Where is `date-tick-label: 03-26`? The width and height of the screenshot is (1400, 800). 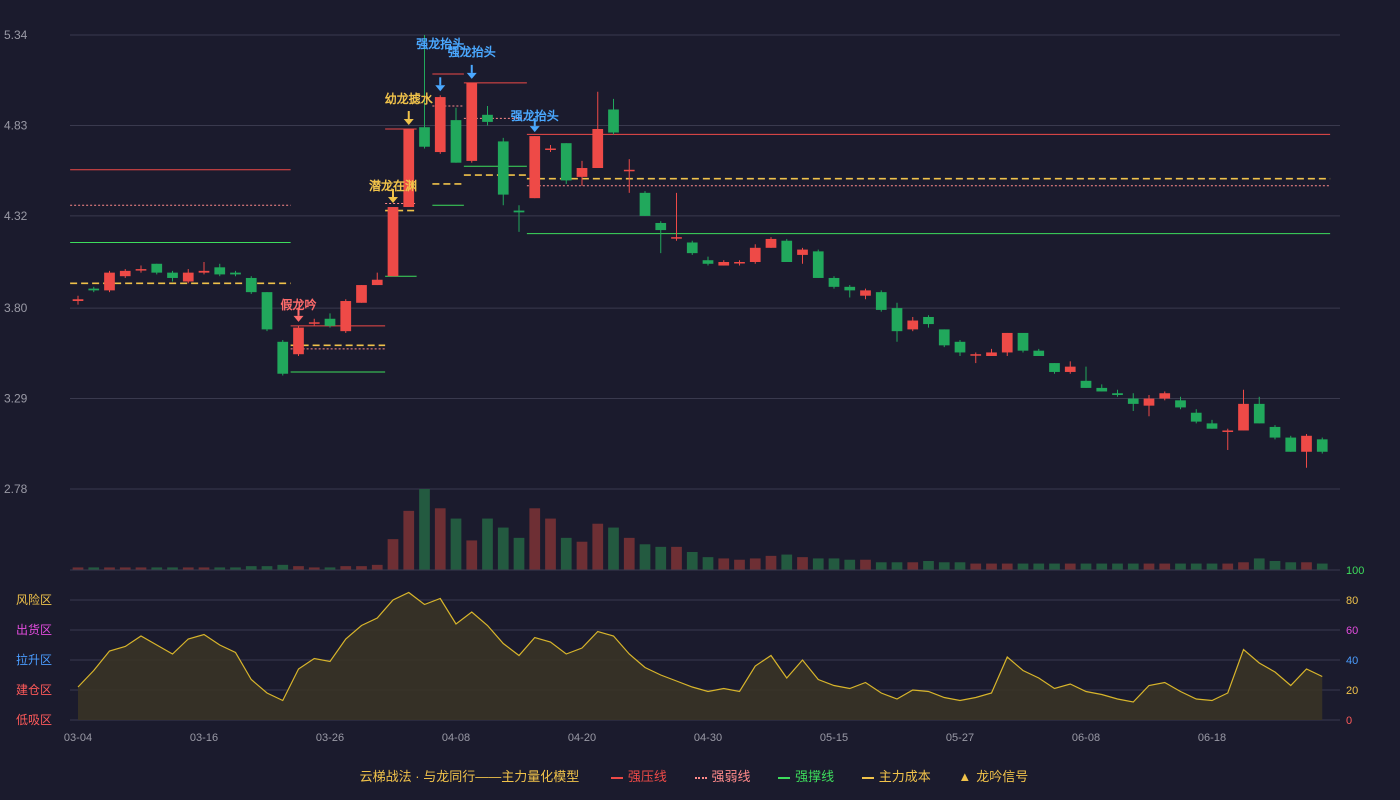
date-tick-label: 03-26 is located at coordinates (330, 738).